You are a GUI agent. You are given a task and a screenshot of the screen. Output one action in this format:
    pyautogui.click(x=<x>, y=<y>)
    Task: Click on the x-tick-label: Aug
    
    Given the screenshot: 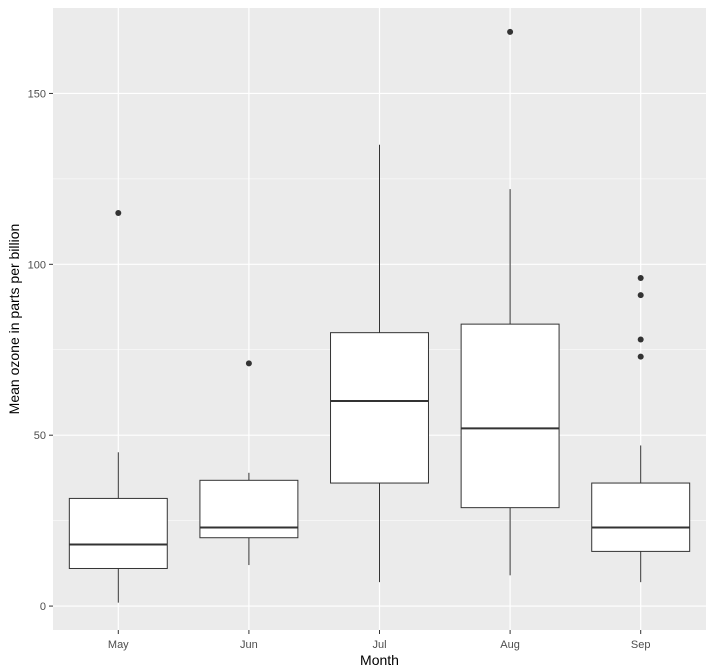 What is the action you would take?
    pyautogui.click(x=510, y=645)
    